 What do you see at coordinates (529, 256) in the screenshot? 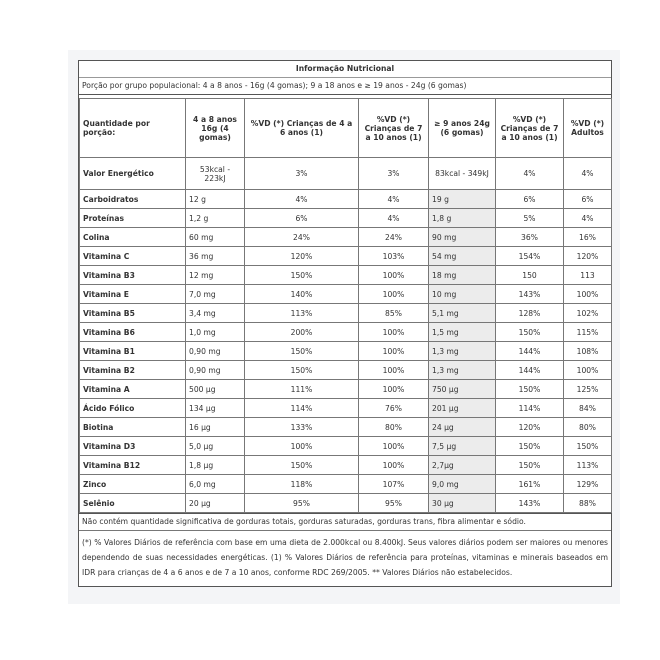
I see `value-cell: 154%` at bounding box center [529, 256].